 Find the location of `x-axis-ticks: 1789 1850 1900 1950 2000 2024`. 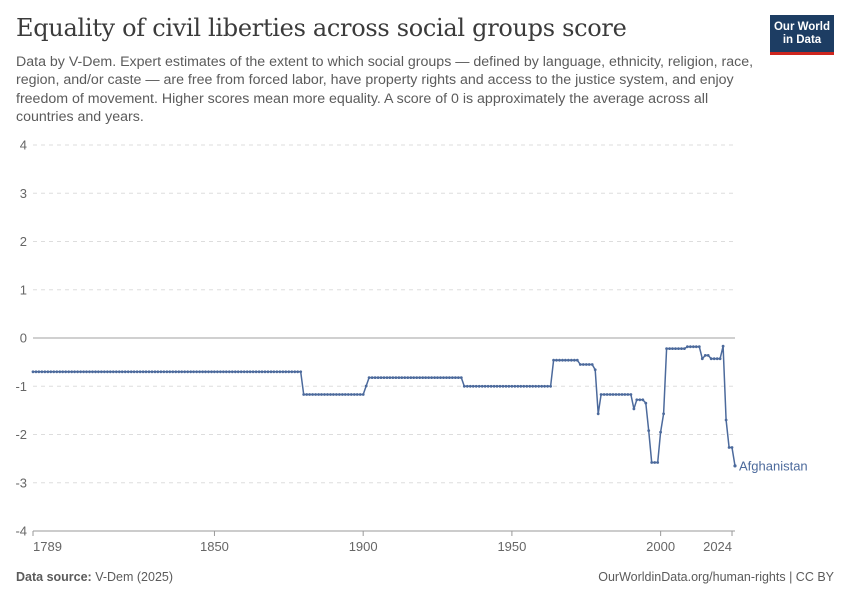

x-axis-ticks: 1789 1850 1900 1950 2000 2024 is located at coordinates (383, 542).